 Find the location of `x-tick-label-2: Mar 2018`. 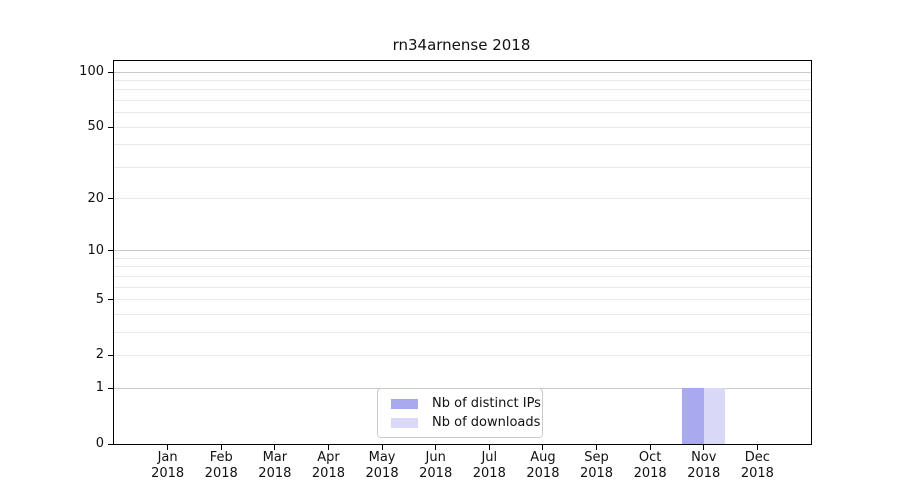

x-tick-label-2: Mar 2018 is located at coordinates (275, 466).